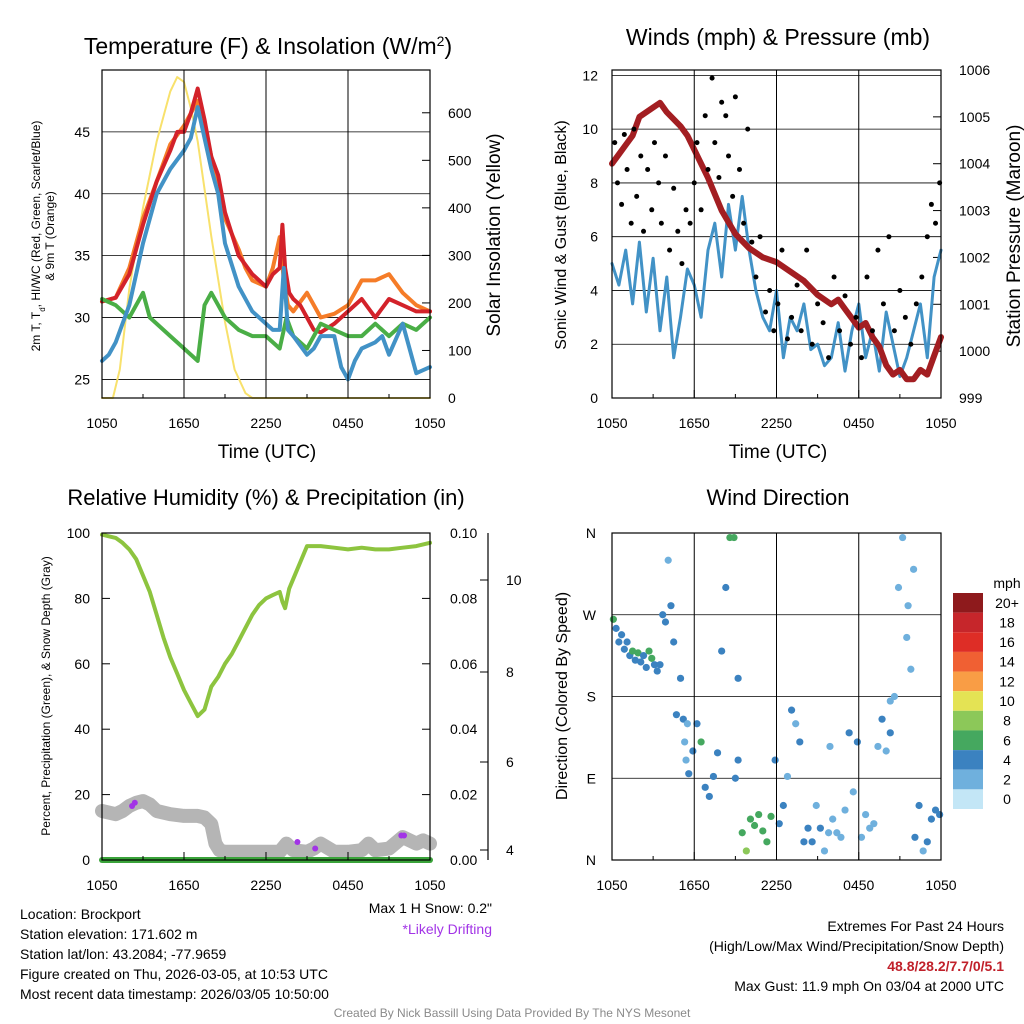  I want to click on series-hi-wc, so click(266, 243).